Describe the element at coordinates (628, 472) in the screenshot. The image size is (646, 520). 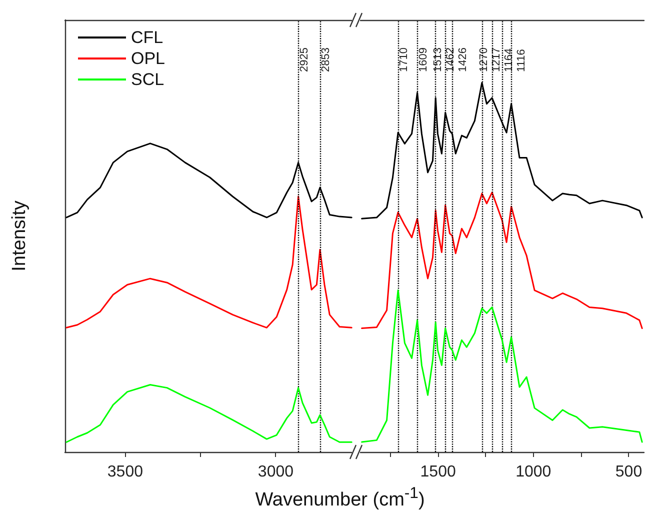
I see `x-tick-label: 500` at that location.